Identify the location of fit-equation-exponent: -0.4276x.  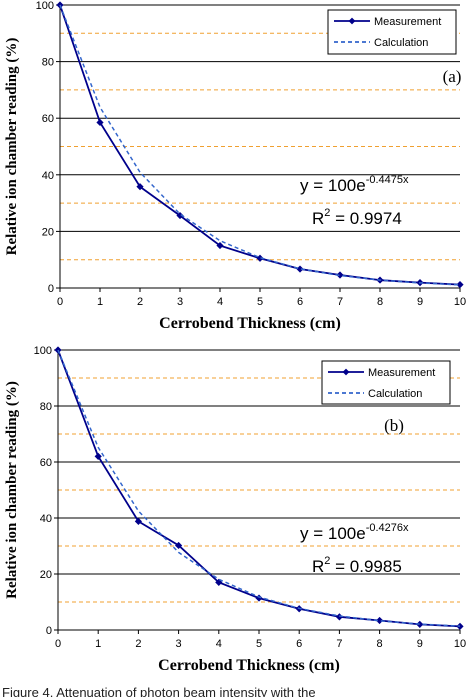
(387, 528).